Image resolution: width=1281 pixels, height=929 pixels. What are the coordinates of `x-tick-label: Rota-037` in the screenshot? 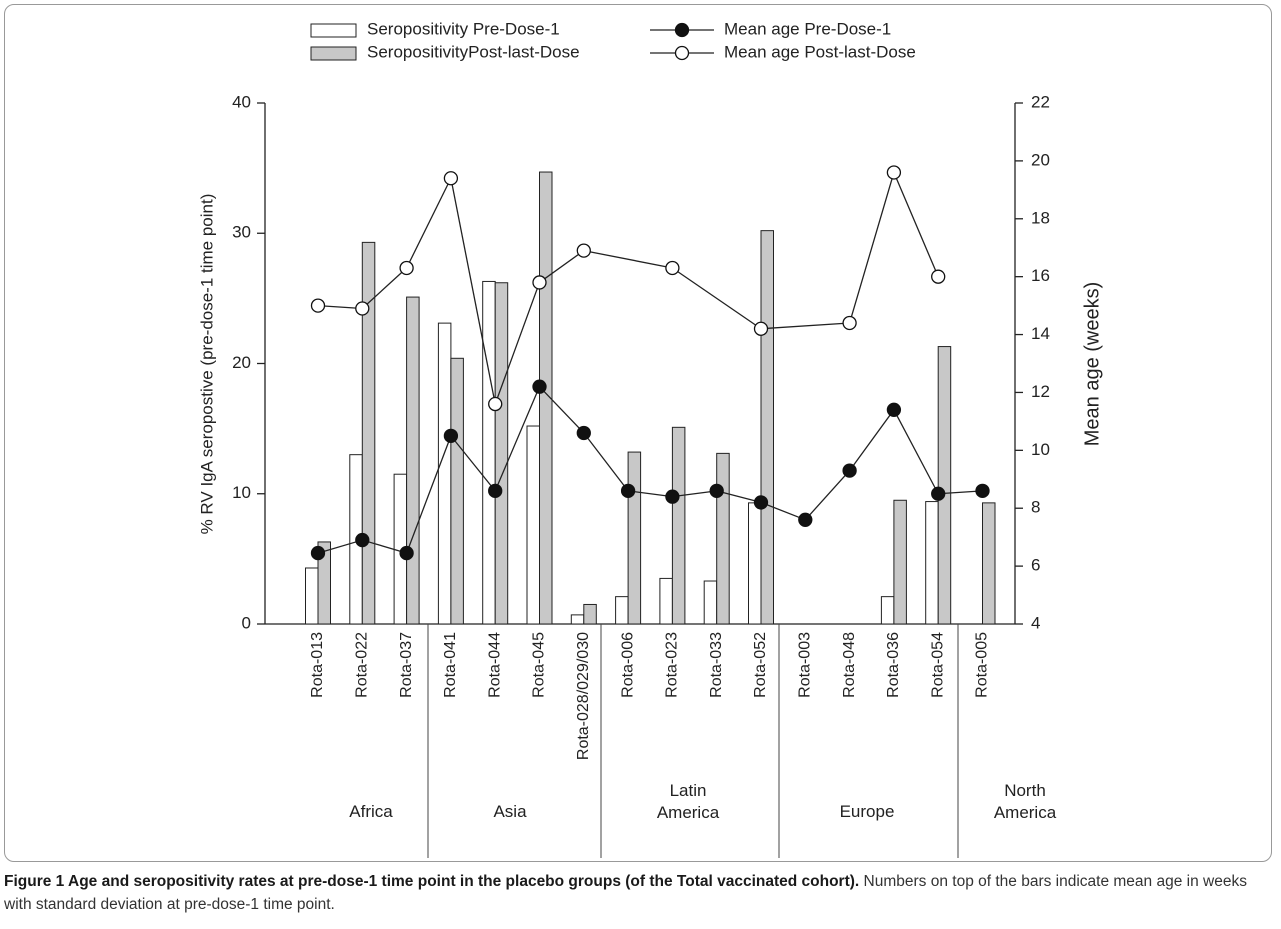 It's located at (406, 665).